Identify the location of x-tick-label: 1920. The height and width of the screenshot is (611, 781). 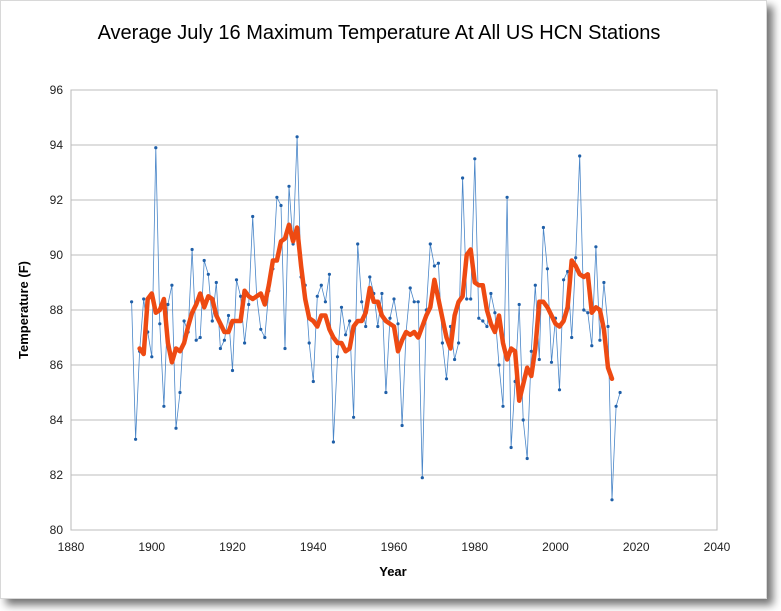
(232, 547).